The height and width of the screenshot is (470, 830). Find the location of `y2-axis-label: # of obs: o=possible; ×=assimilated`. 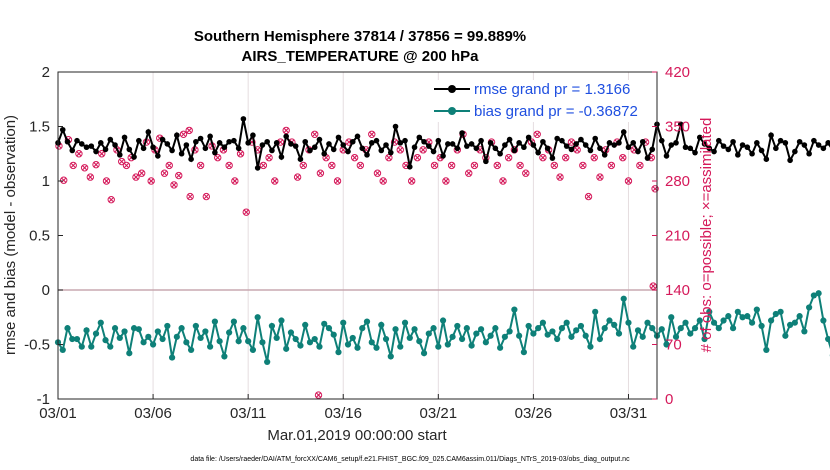

y2-axis-label: # of obs: o=possible; ×=assimilated is located at coordinates (706, 235).